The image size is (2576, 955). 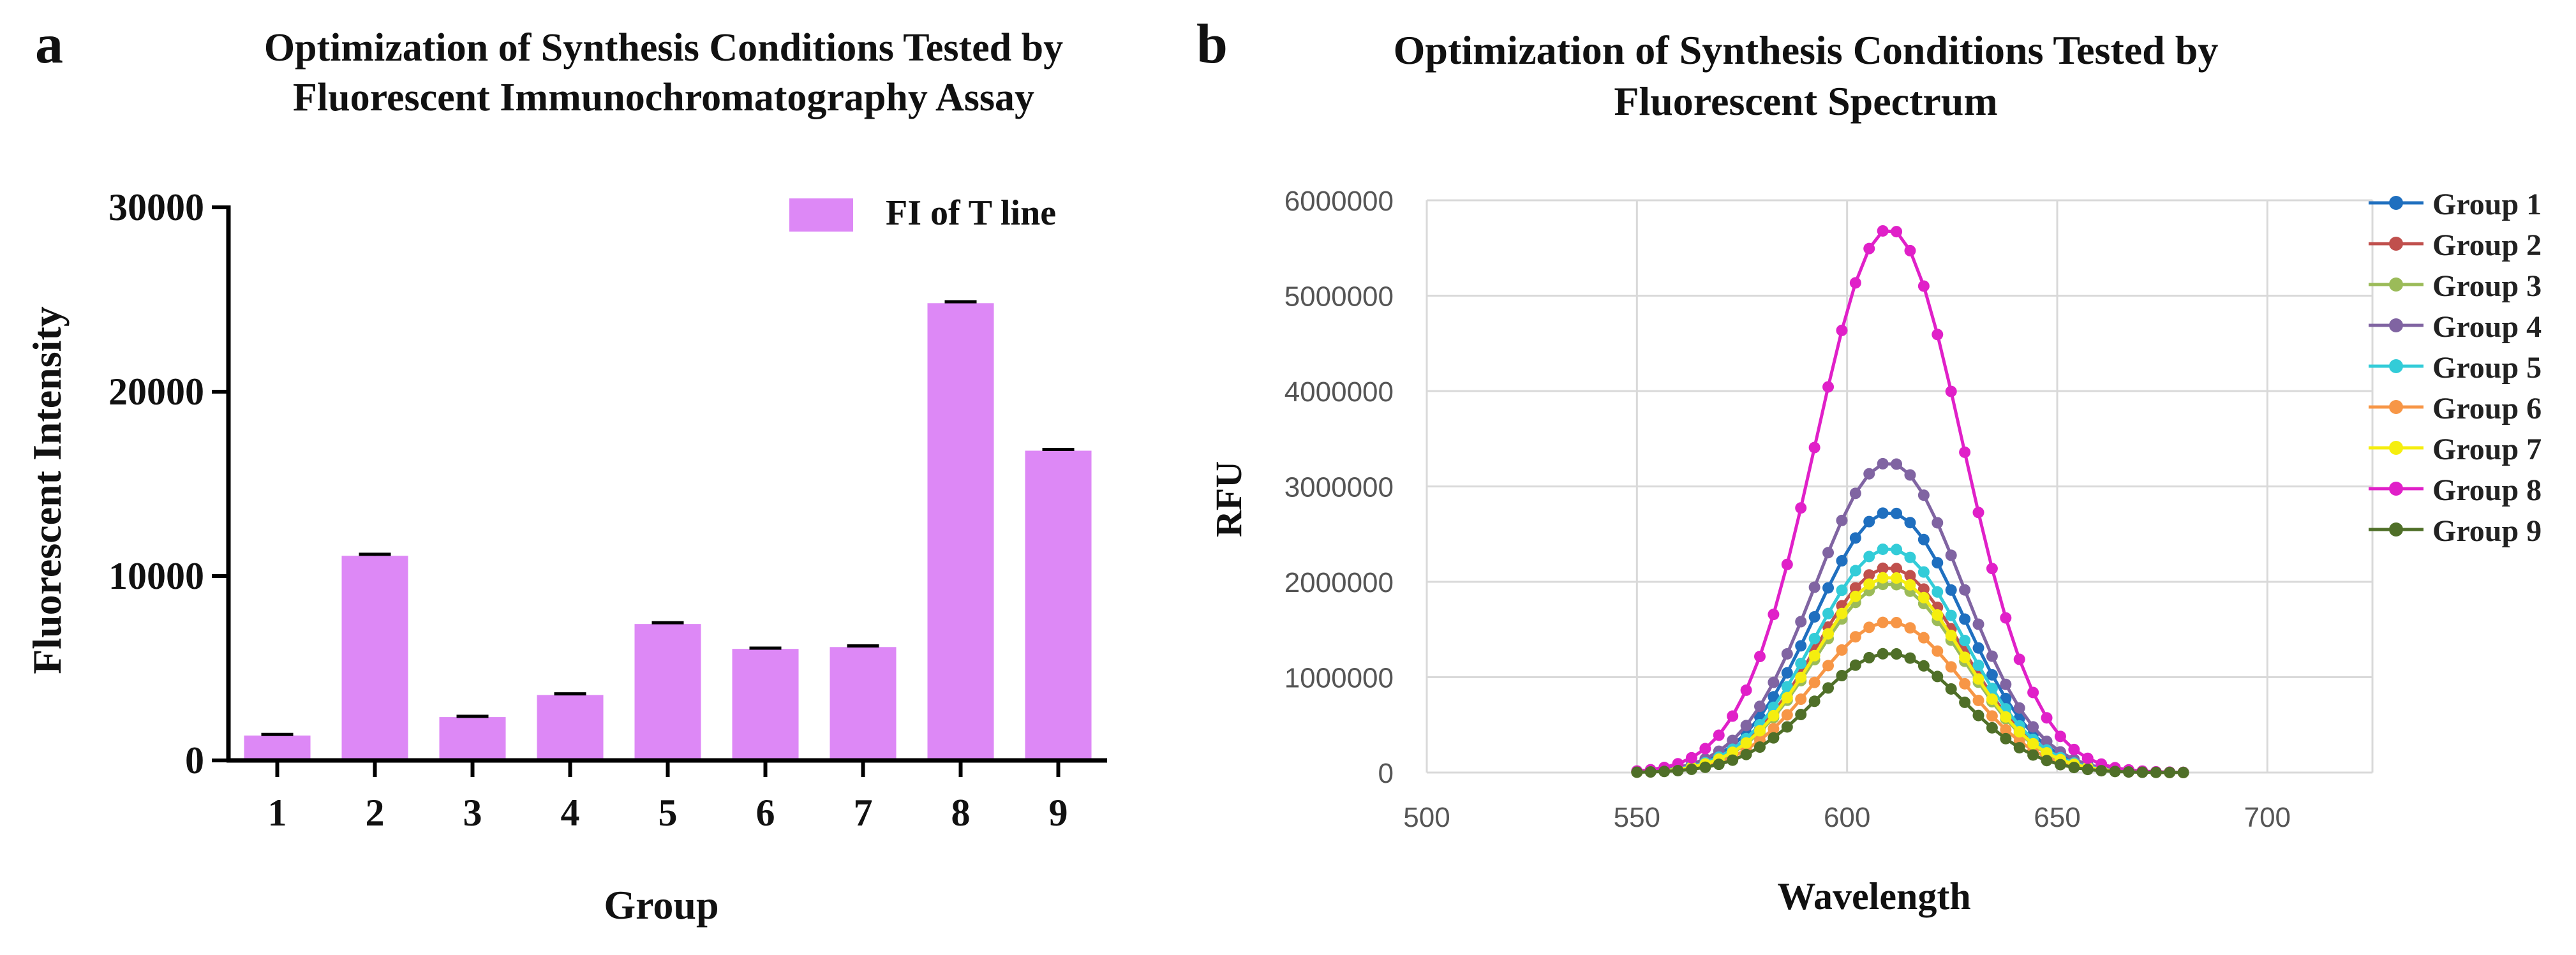 What do you see at coordinates (2267, 818) in the screenshot?
I see `x-tick-label: 700` at bounding box center [2267, 818].